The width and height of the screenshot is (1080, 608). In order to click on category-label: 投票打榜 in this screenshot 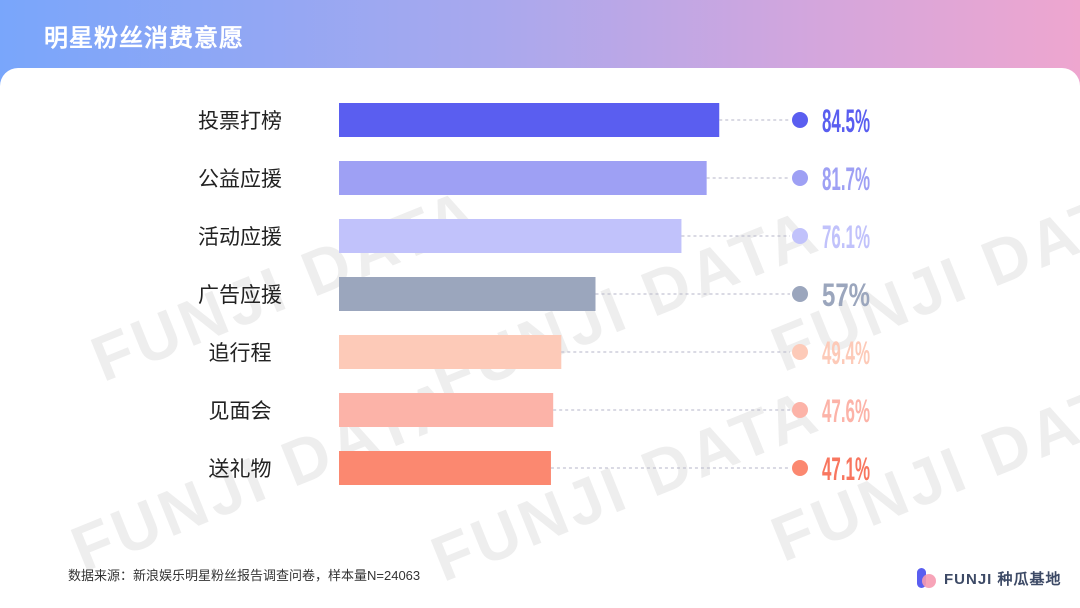, I will do `click(240, 121)`.